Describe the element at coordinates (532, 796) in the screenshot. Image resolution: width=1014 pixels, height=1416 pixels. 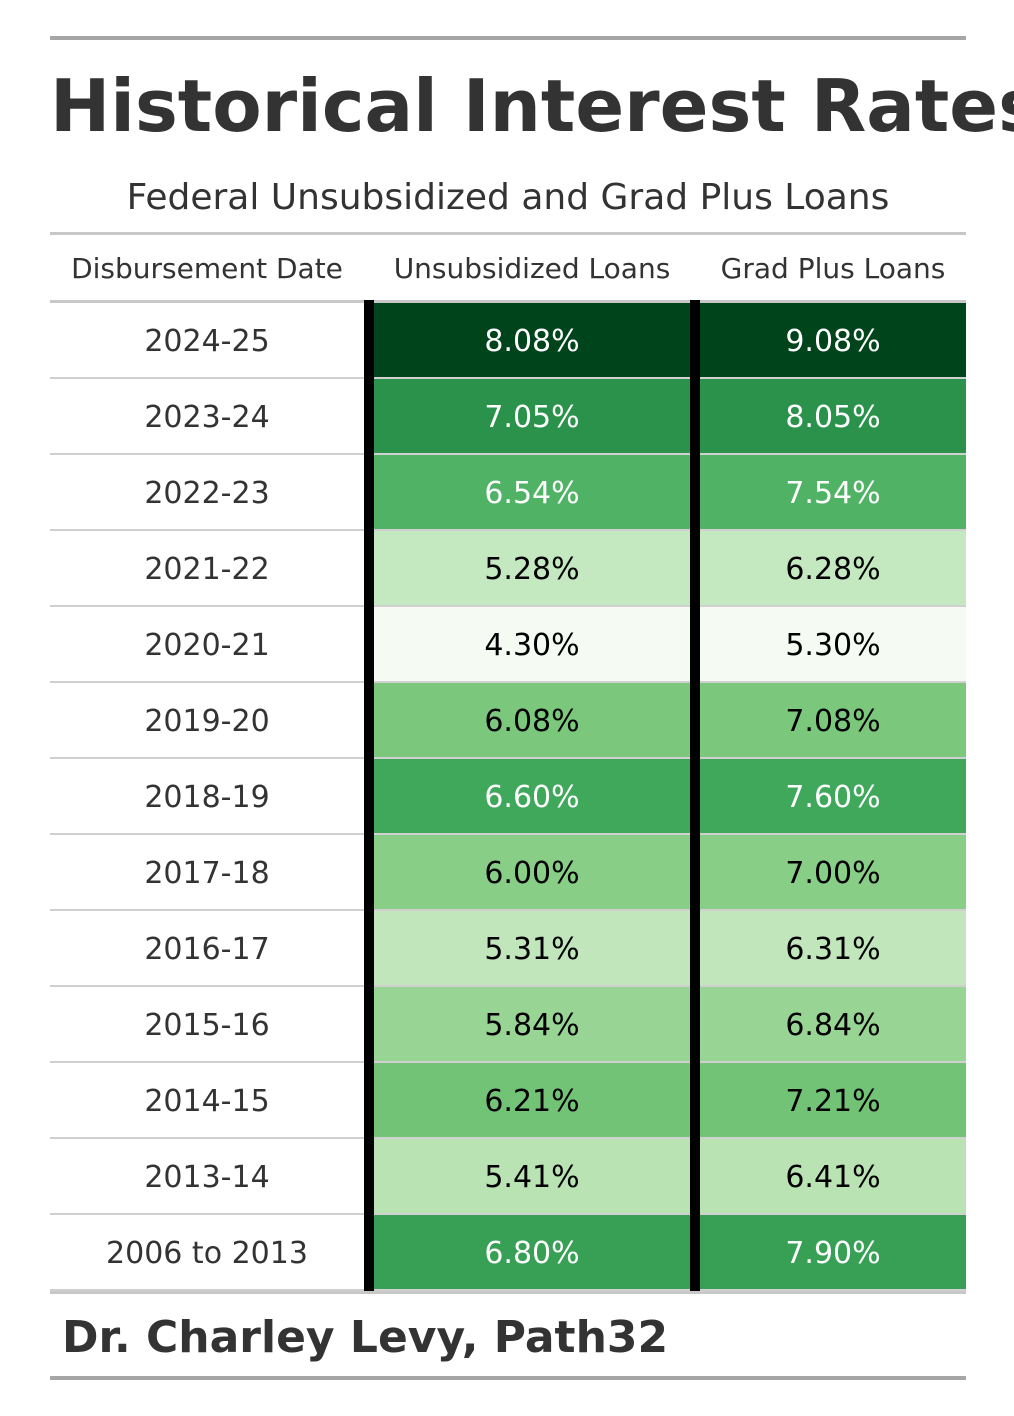
I see `cell-unsubsidized-rate: 6.60%` at that location.